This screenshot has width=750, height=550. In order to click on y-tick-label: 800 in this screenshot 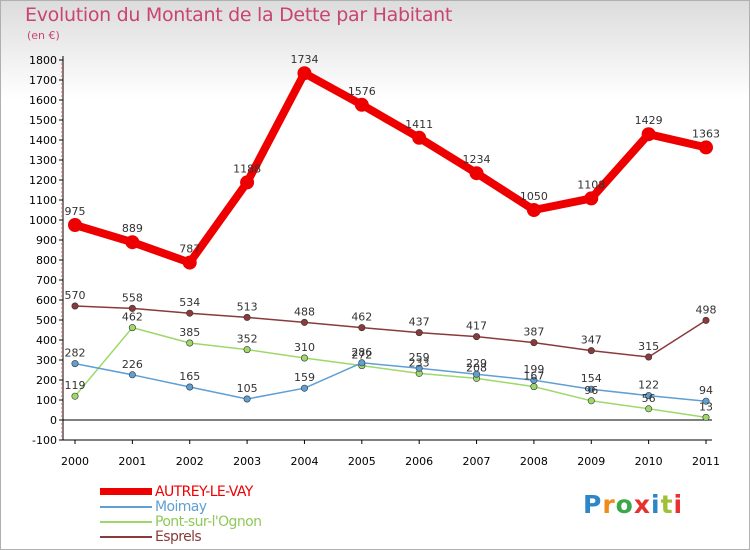, I will do `click(46, 260)`.